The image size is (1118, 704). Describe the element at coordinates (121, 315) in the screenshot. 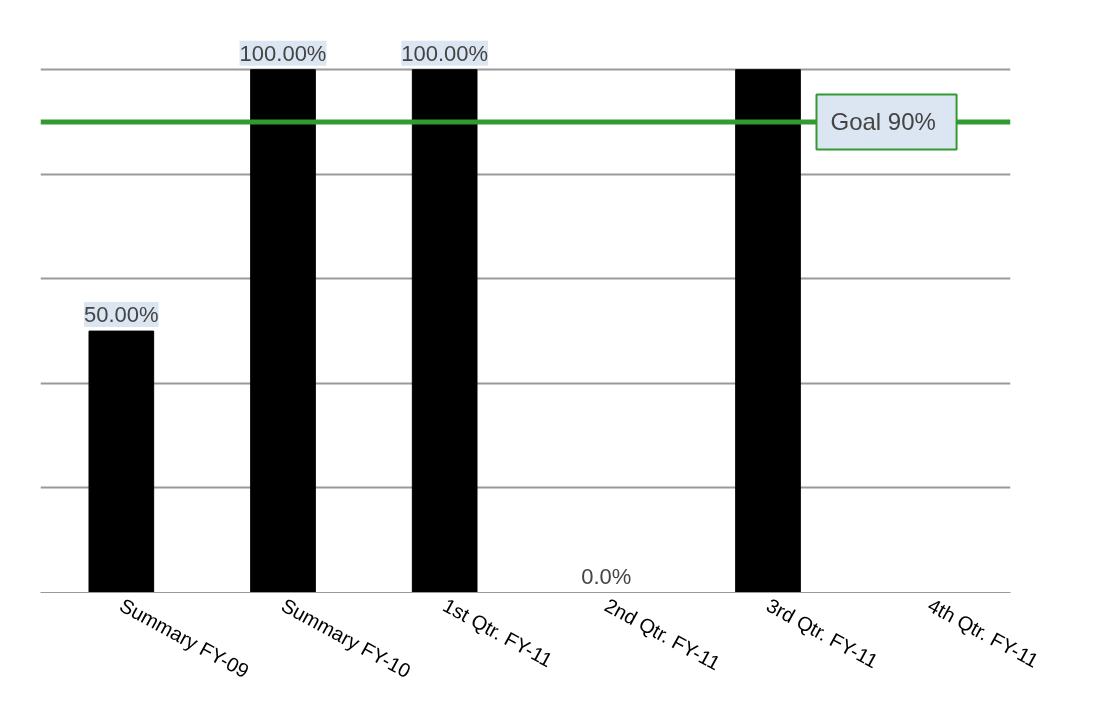

I see `data-label: 50.00%` at that location.